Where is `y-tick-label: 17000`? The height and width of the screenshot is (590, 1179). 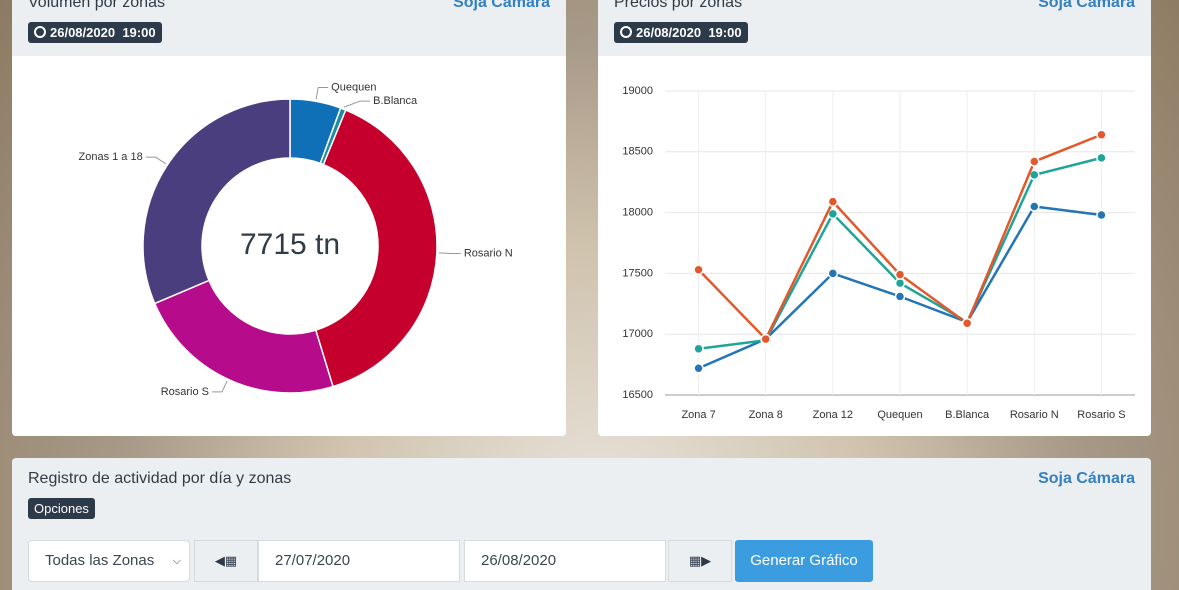 y-tick-label: 17000 is located at coordinates (637, 334).